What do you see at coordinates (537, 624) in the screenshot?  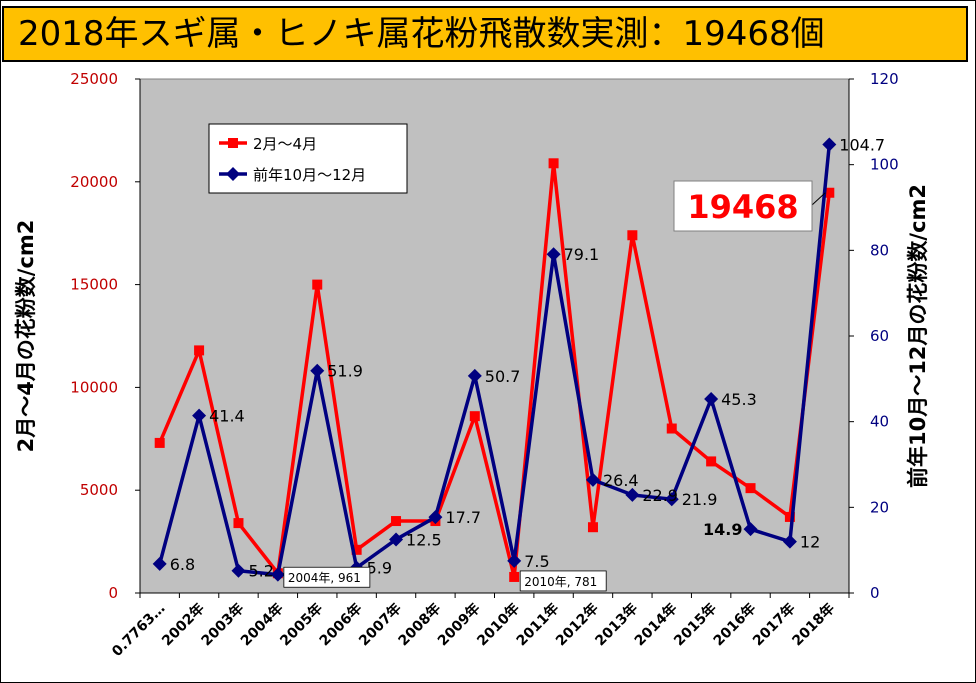 I see `x-tick-label: 2011年` at bounding box center [537, 624].